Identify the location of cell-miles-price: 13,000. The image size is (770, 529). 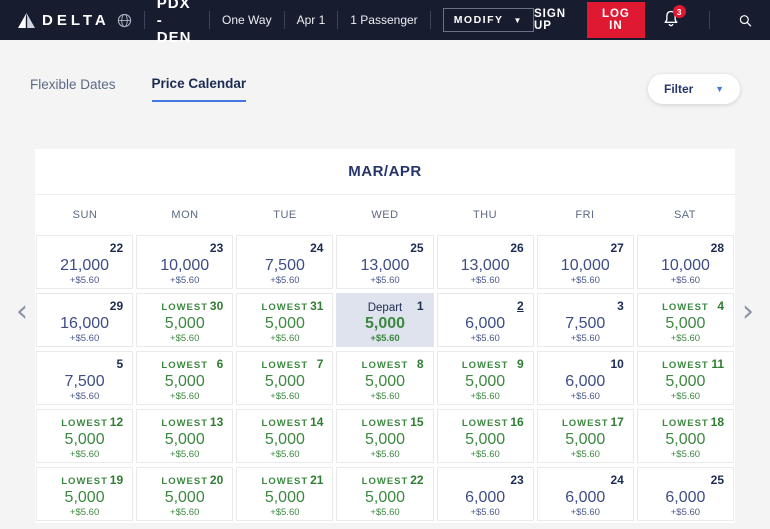
(485, 265).